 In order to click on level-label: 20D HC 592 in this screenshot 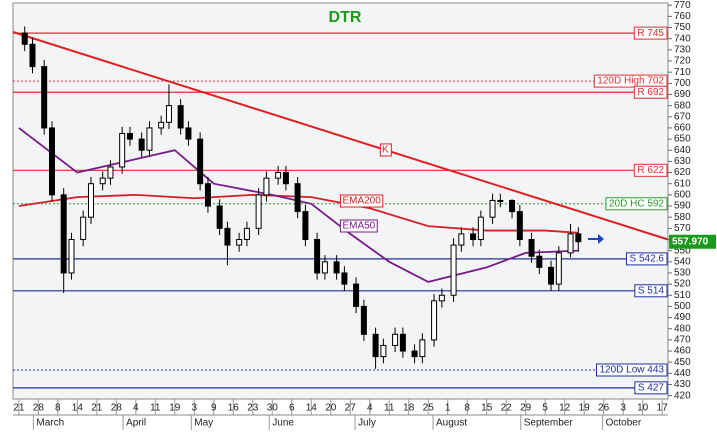, I will do `click(636, 203)`.